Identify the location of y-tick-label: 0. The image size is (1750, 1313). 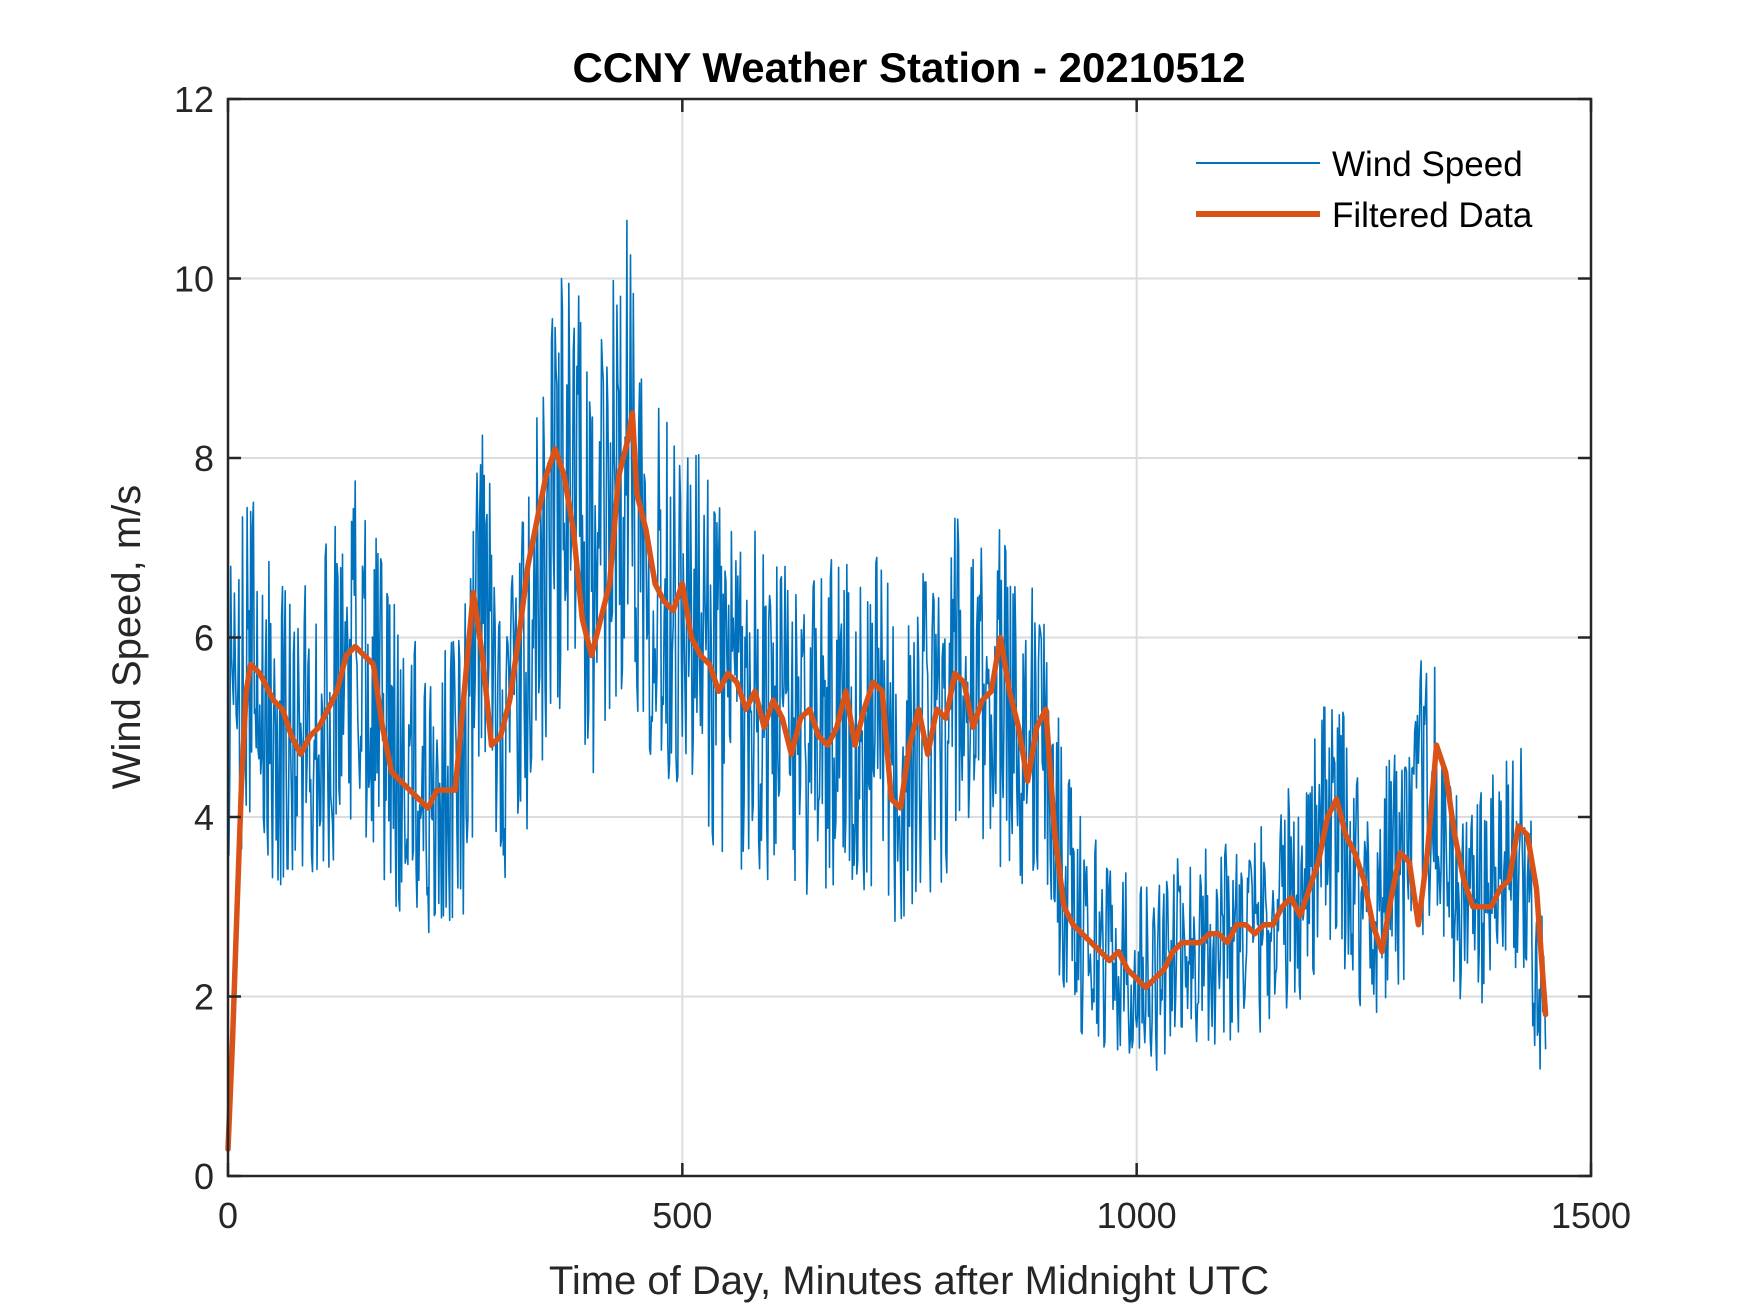
(204, 1176).